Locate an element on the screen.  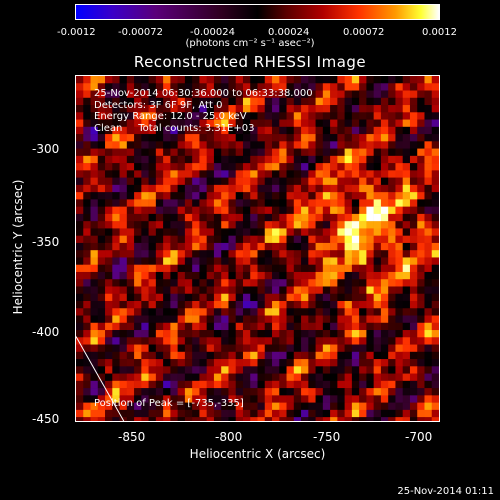
y-tick-label: -450 is located at coordinates (46, 419).